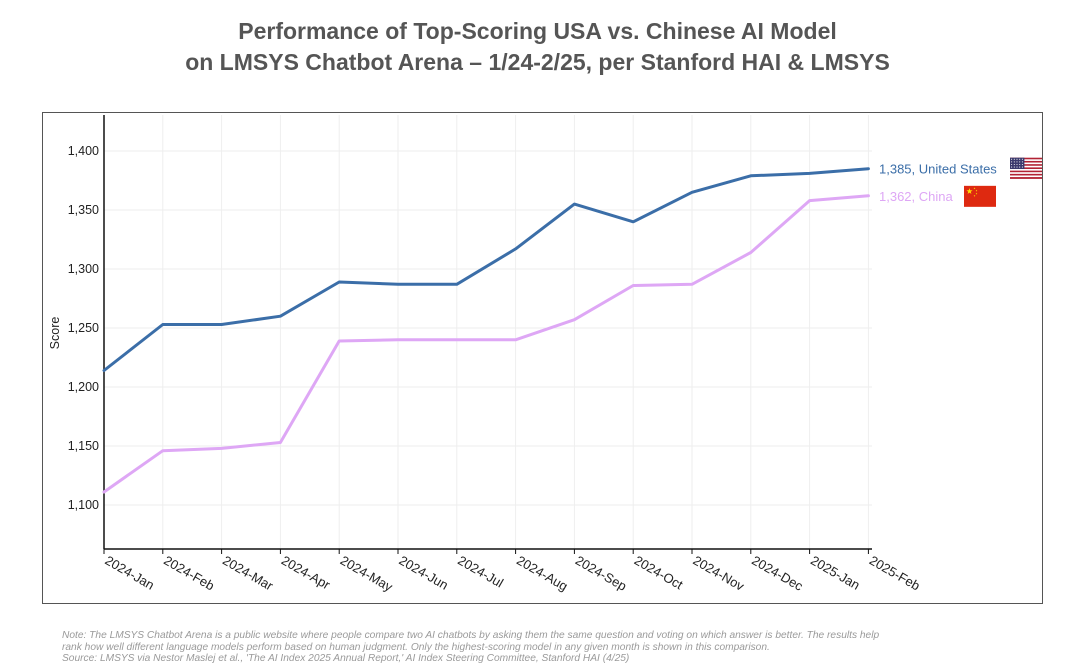 The height and width of the screenshot is (671, 1075). Describe the element at coordinates (542, 573) in the screenshot. I see `x-tick-label: 2024-Aug` at that location.